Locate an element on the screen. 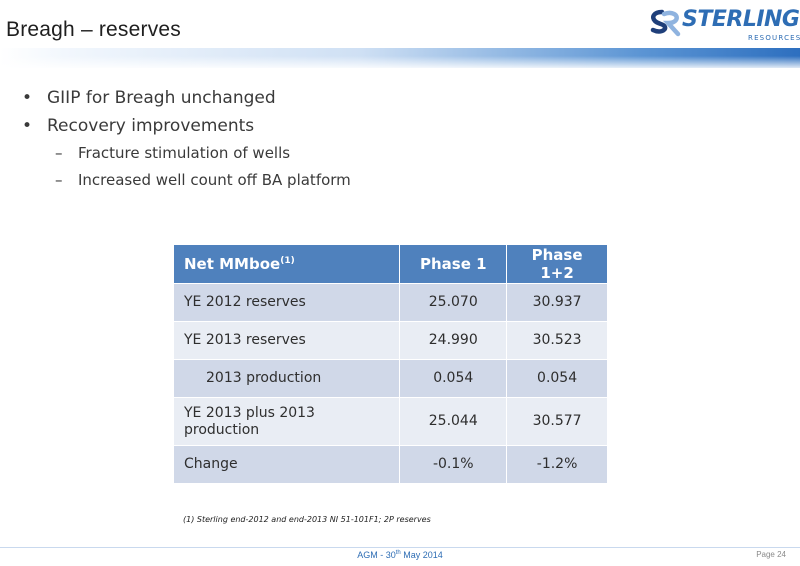 This screenshot has height=566, width=800. sub-bullet-item: Increased well count off BA platform is located at coordinates (300, 180).